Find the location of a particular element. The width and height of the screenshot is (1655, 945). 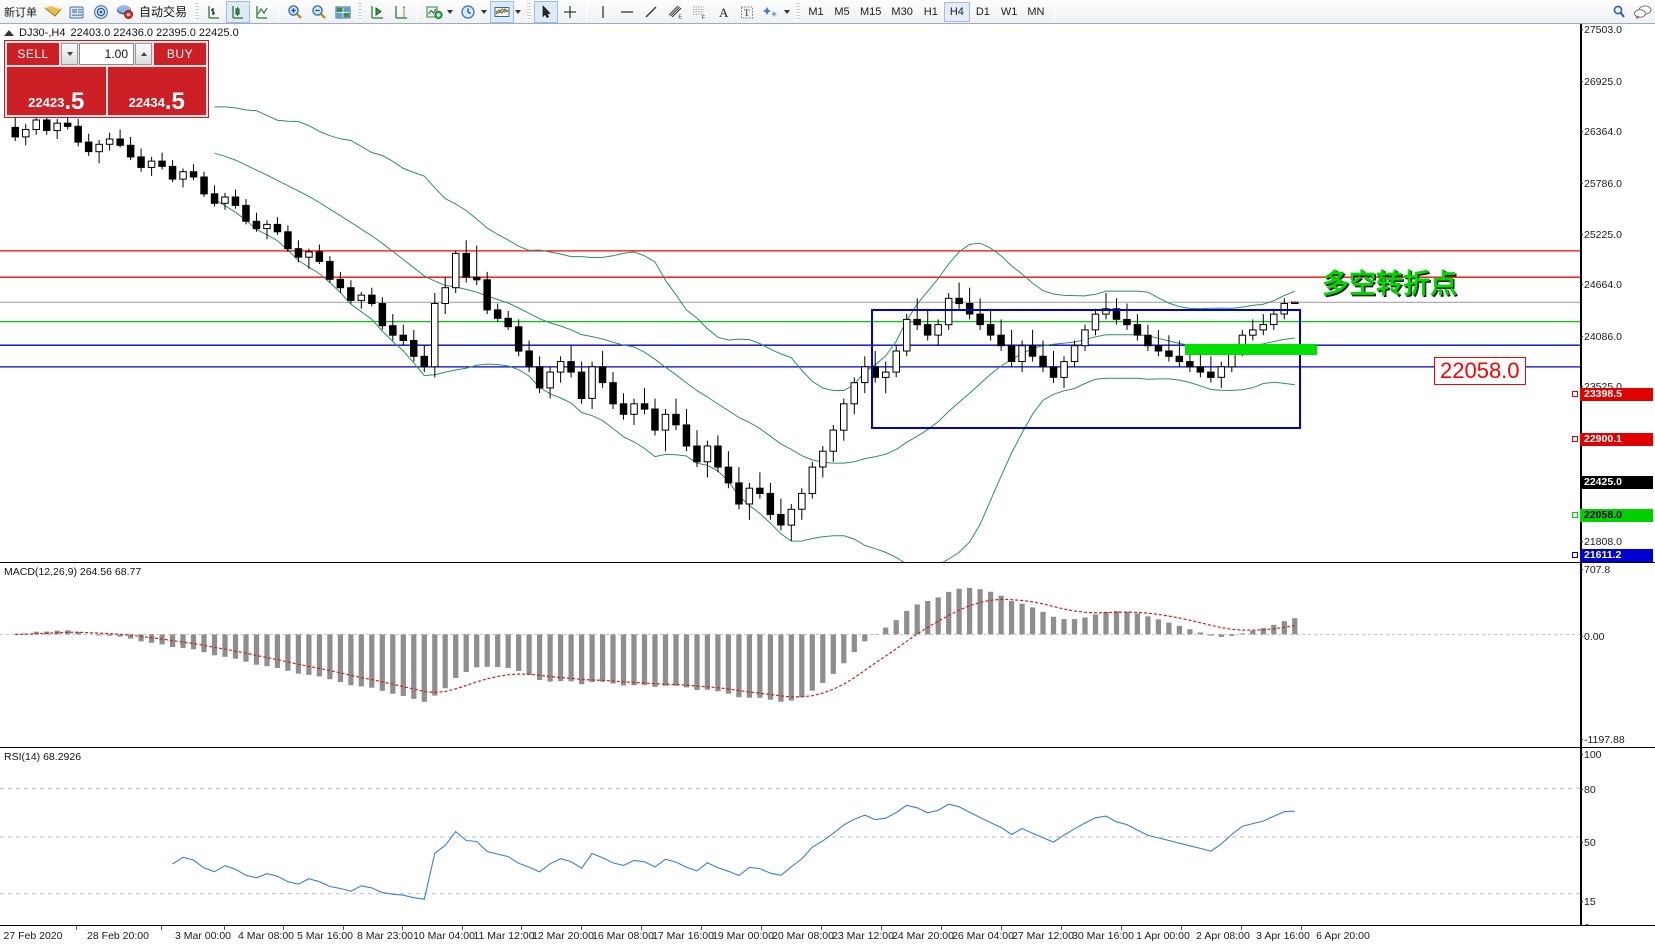

collapse-triangle-icon is located at coordinates (9, 33).